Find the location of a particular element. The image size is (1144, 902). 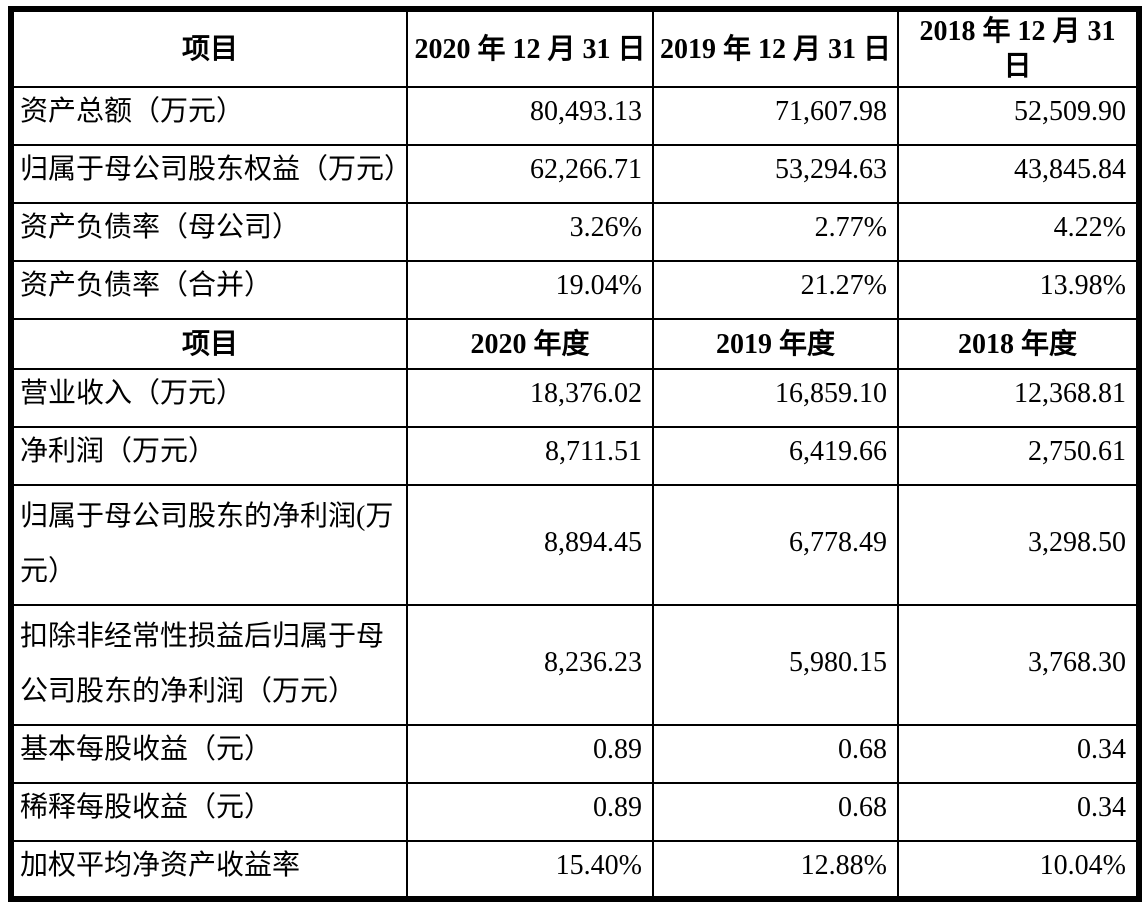

value-cell: 2,750.61 is located at coordinates (1018, 456).